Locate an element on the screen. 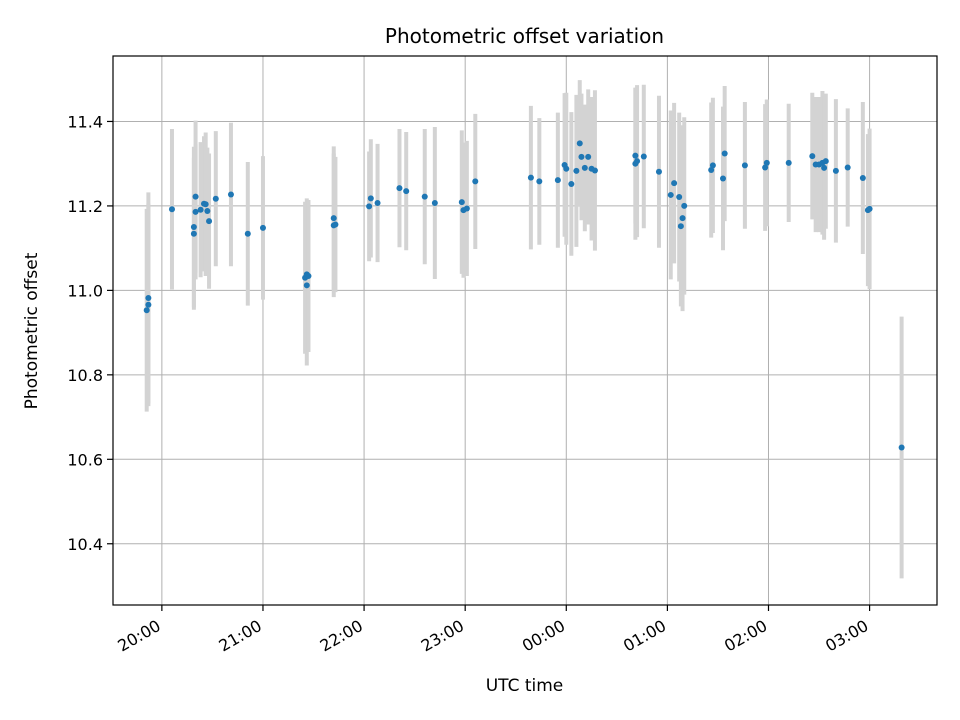 This screenshot has width=960, height=720. chart-title: Photometric offset variation is located at coordinates (524, 36).